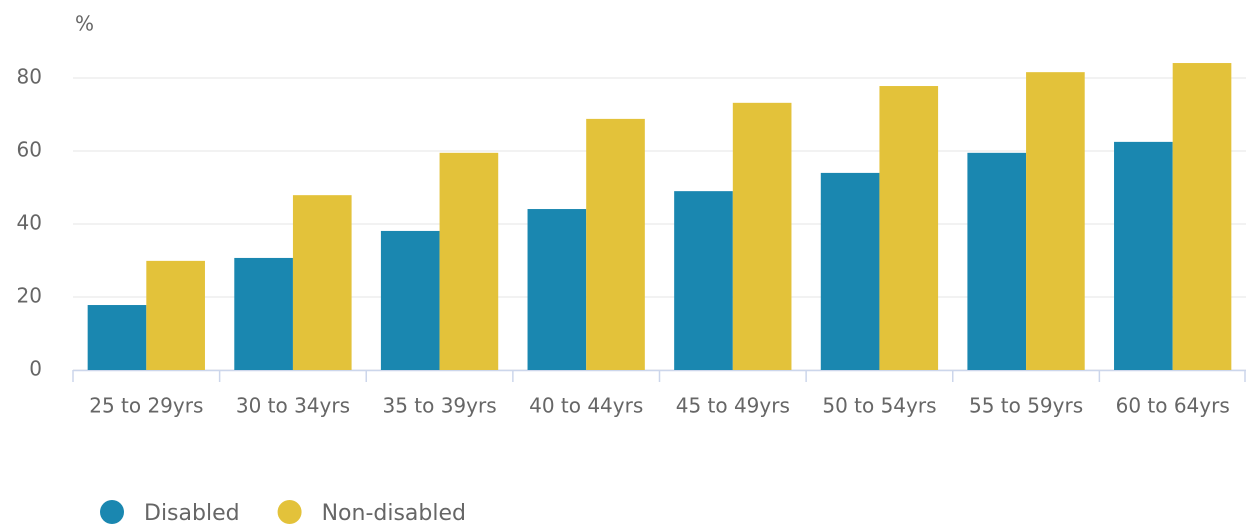 This screenshot has width=1246, height=524. What do you see at coordinates (29, 77) in the screenshot?
I see `y-tick-label: 80` at bounding box center [29, 77].